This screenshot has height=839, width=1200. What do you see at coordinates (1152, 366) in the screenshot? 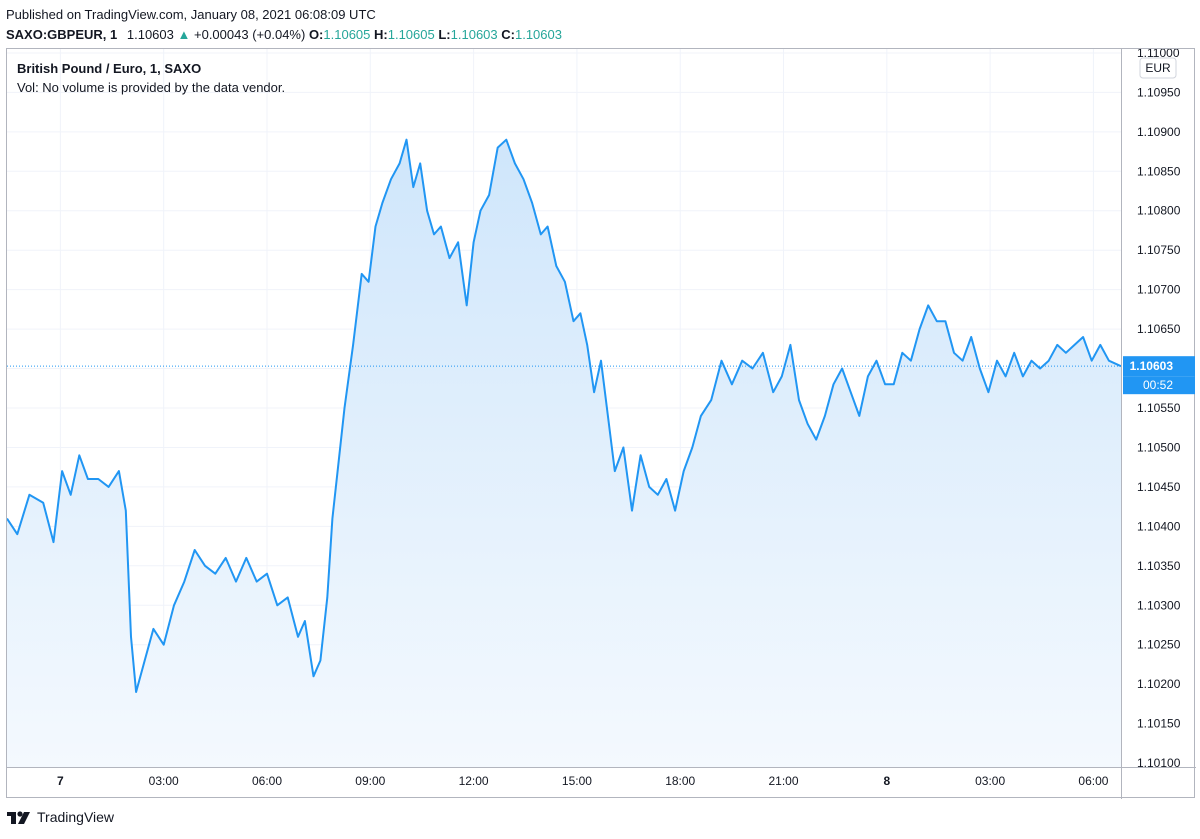
I see `price-tag-label: 1.10603` at bounding box center [1152, 366].